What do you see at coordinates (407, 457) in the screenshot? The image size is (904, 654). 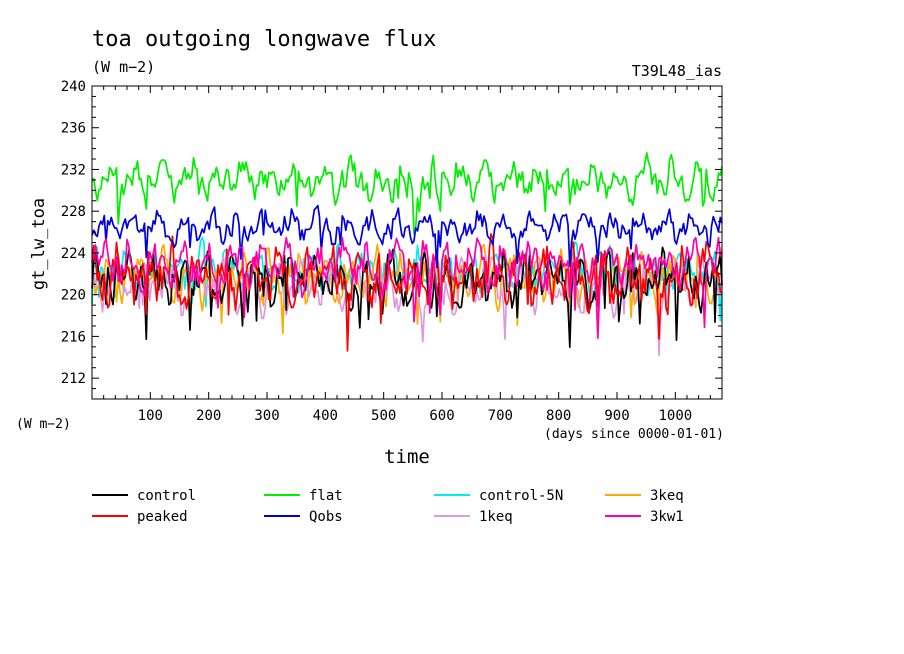 I see `x-axis-label: time` at bounding box center [407, 457].